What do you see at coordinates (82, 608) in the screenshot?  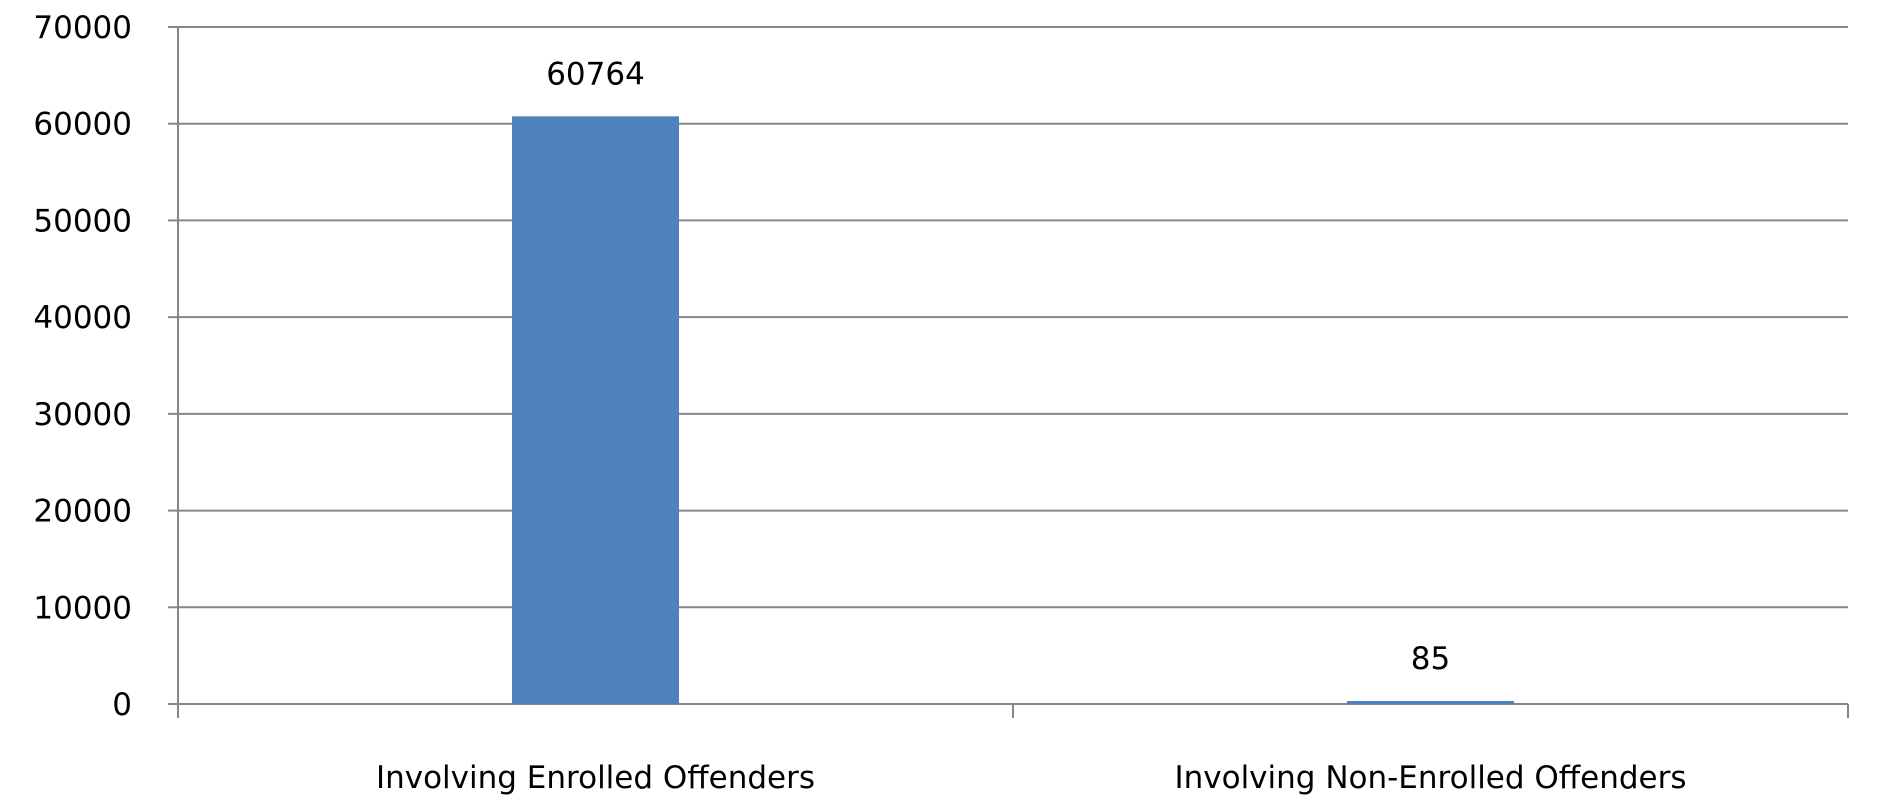 I see `y-tick-label: 10000` at bounding box center [82, 608].